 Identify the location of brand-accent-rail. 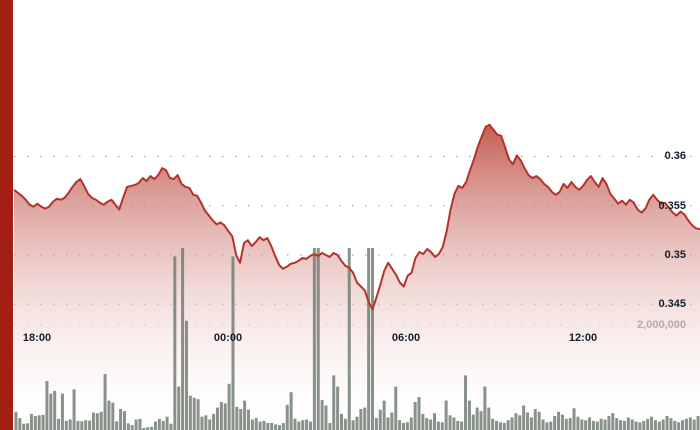
(6, 215).